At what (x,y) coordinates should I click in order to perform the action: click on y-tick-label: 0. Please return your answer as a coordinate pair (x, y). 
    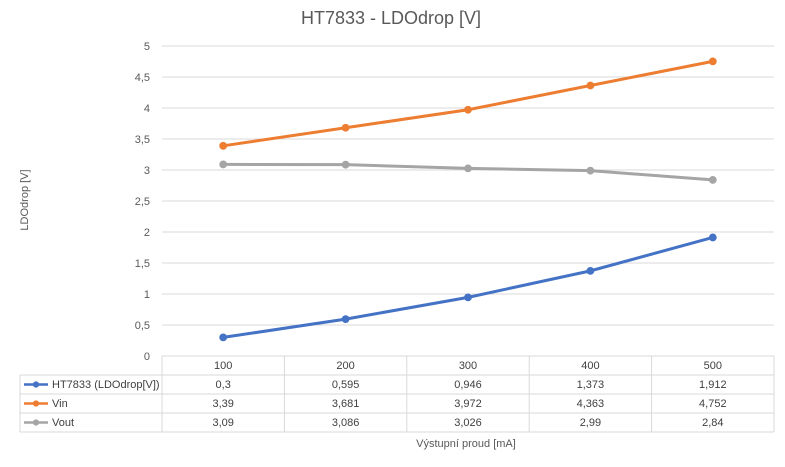
    Looking at the image, I should click on (147, 357).